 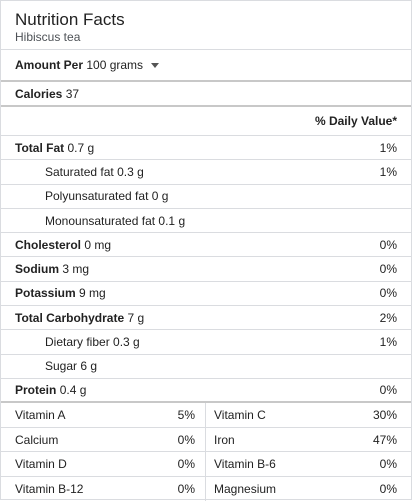 What do you see at coordinates (206, 172) in the screenshot?
I see `nutrient-row: Saturated fat 0.3 g 1%` at bounding box center [206, 172].